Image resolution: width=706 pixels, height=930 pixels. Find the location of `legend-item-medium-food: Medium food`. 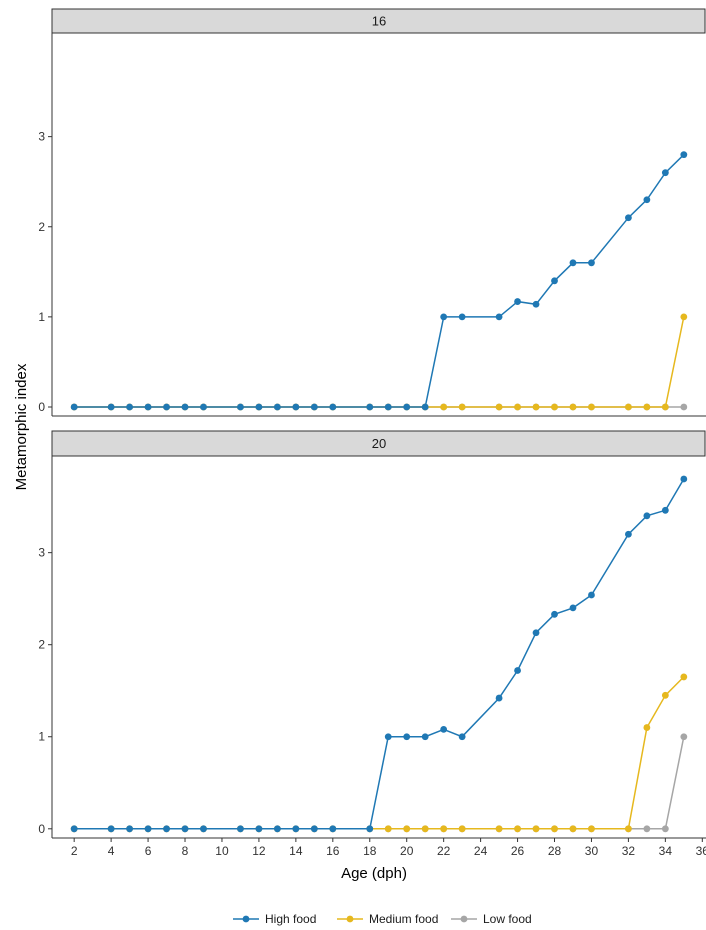

legend-item-medium-food: Medium food is located at coordinates (387, 919).